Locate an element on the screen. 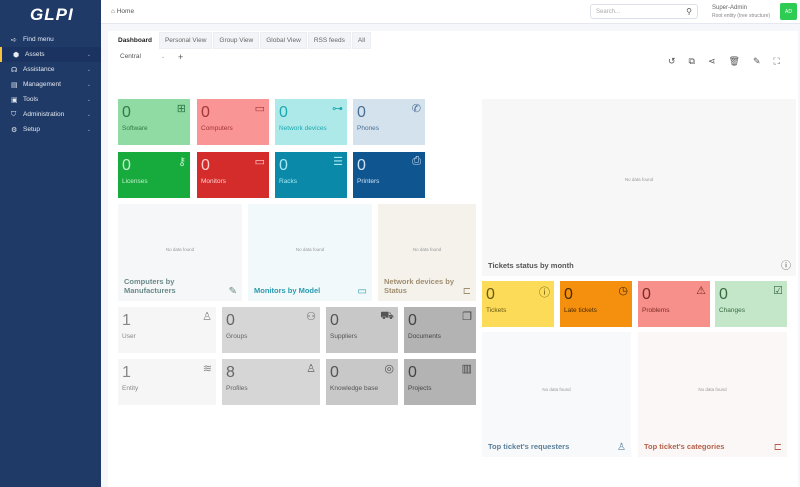 The image size is (800, 487). card-problems: 0 Problems ⚠ is located at coordinates (674, 304).